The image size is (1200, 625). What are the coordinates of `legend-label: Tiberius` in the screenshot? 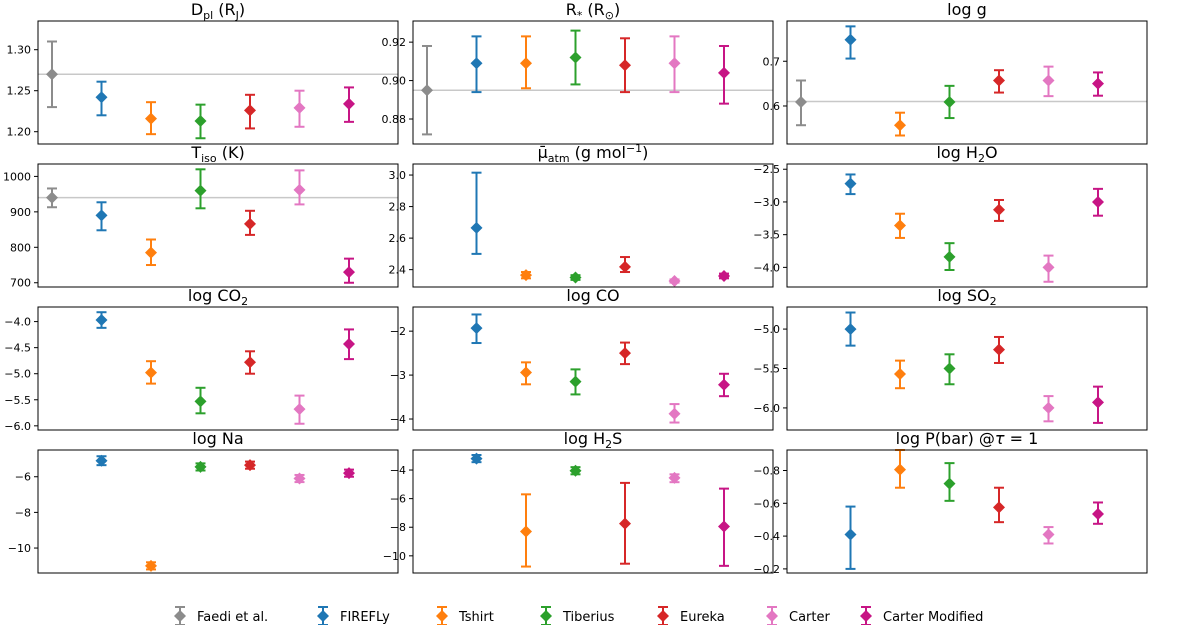 It's located at (588, 617).